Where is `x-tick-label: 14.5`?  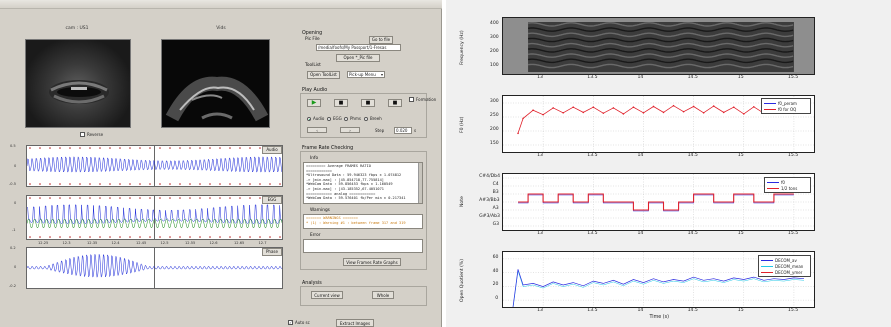 x-tick-label: 14.5 is located at coordinates (692, 310).